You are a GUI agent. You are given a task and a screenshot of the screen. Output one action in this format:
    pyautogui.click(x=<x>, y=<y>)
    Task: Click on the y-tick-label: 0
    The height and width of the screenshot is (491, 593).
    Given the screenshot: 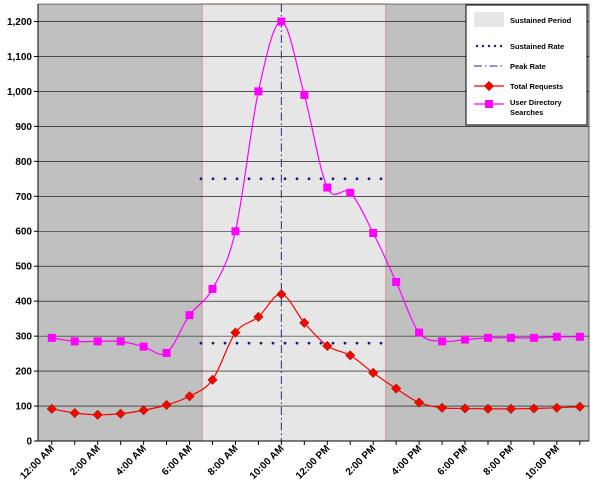 What is the action you would take?
    pyautogui.click(x=29, y=442)
    